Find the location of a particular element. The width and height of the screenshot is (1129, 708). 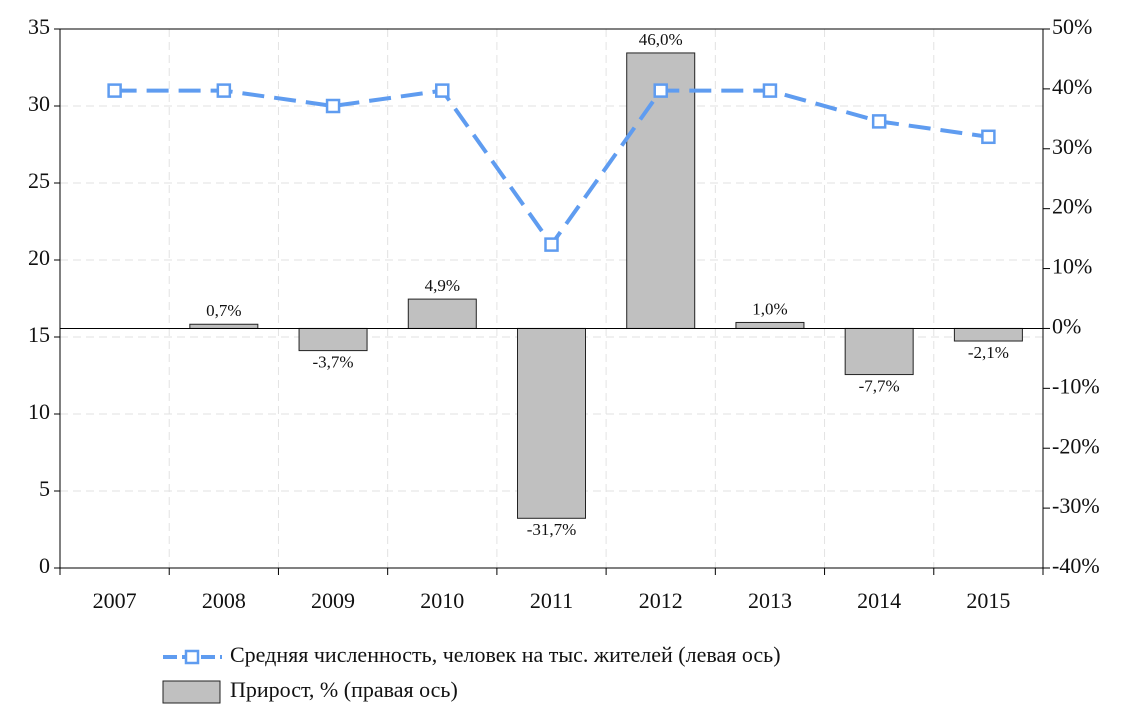

y-tick-label: 0 is located at coordinates (44, 565).